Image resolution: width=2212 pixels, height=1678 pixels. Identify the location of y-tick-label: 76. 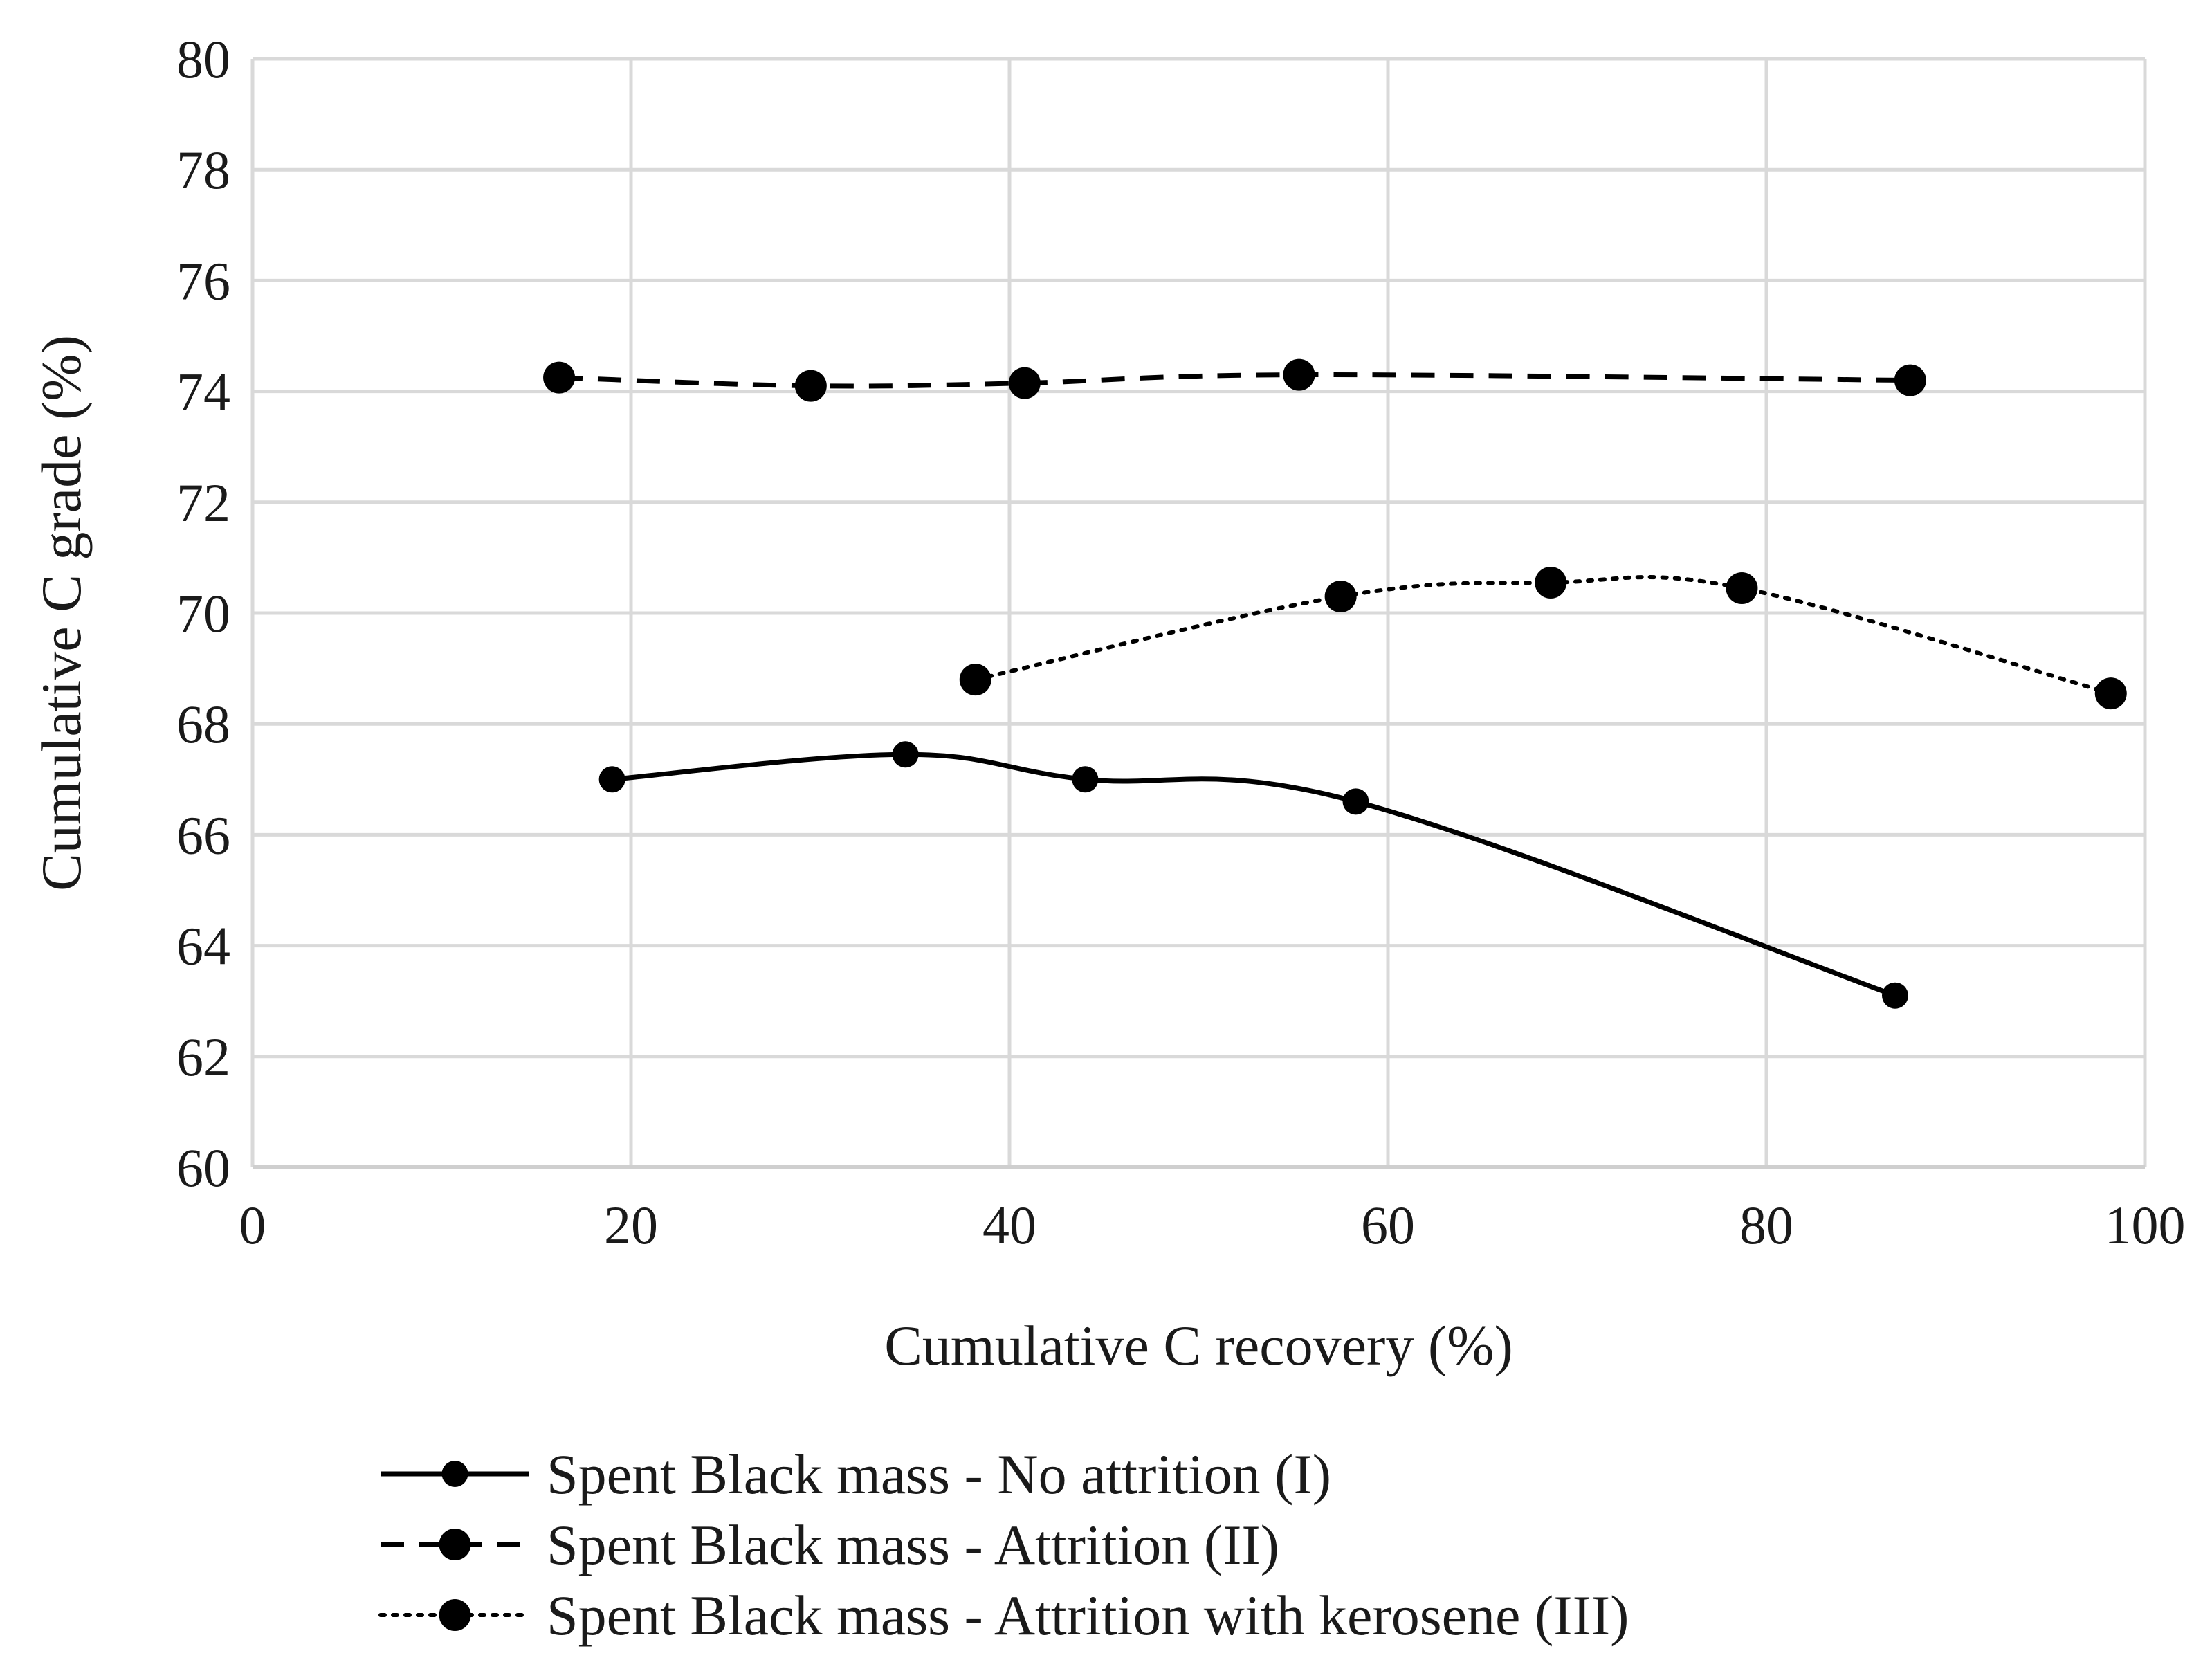
(203, 281).